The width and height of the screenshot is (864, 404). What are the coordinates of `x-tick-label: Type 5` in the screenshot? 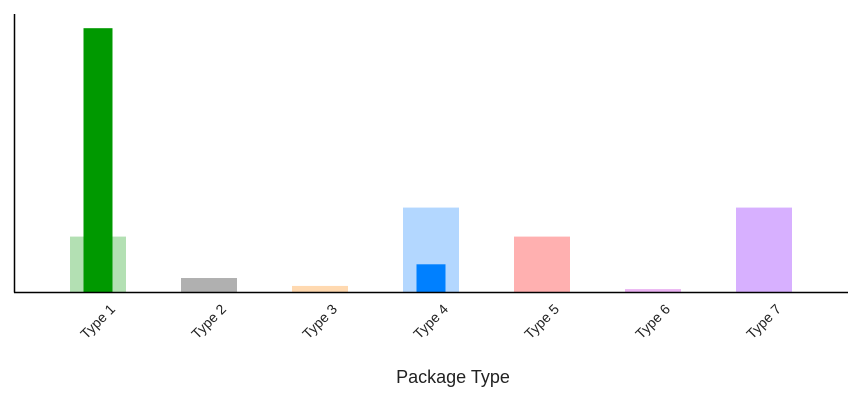 It's located at (541, 321).